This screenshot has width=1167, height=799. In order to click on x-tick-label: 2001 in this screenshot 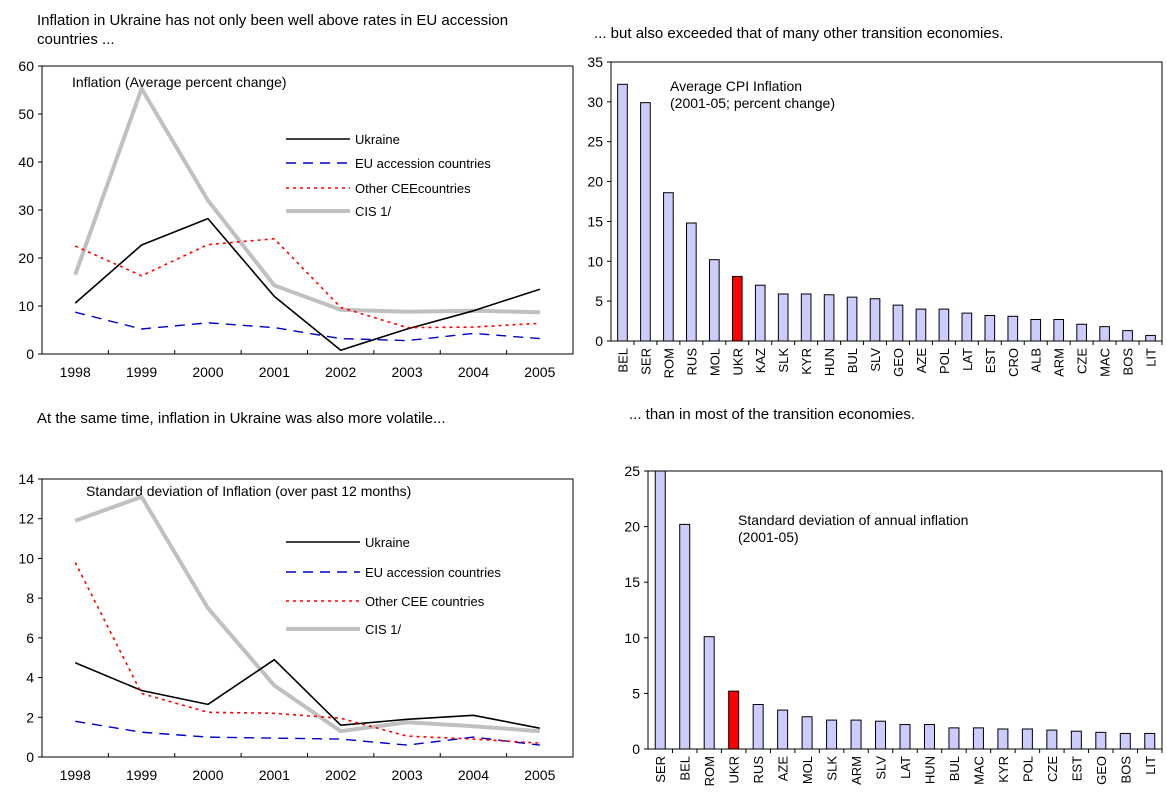, I will do `click(274, 775)`.